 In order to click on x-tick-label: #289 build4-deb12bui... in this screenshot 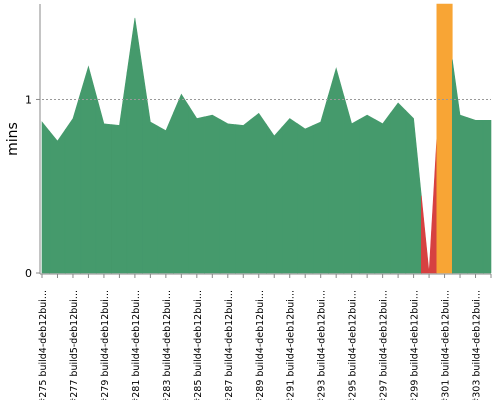, I will do `click(260, 345)`.